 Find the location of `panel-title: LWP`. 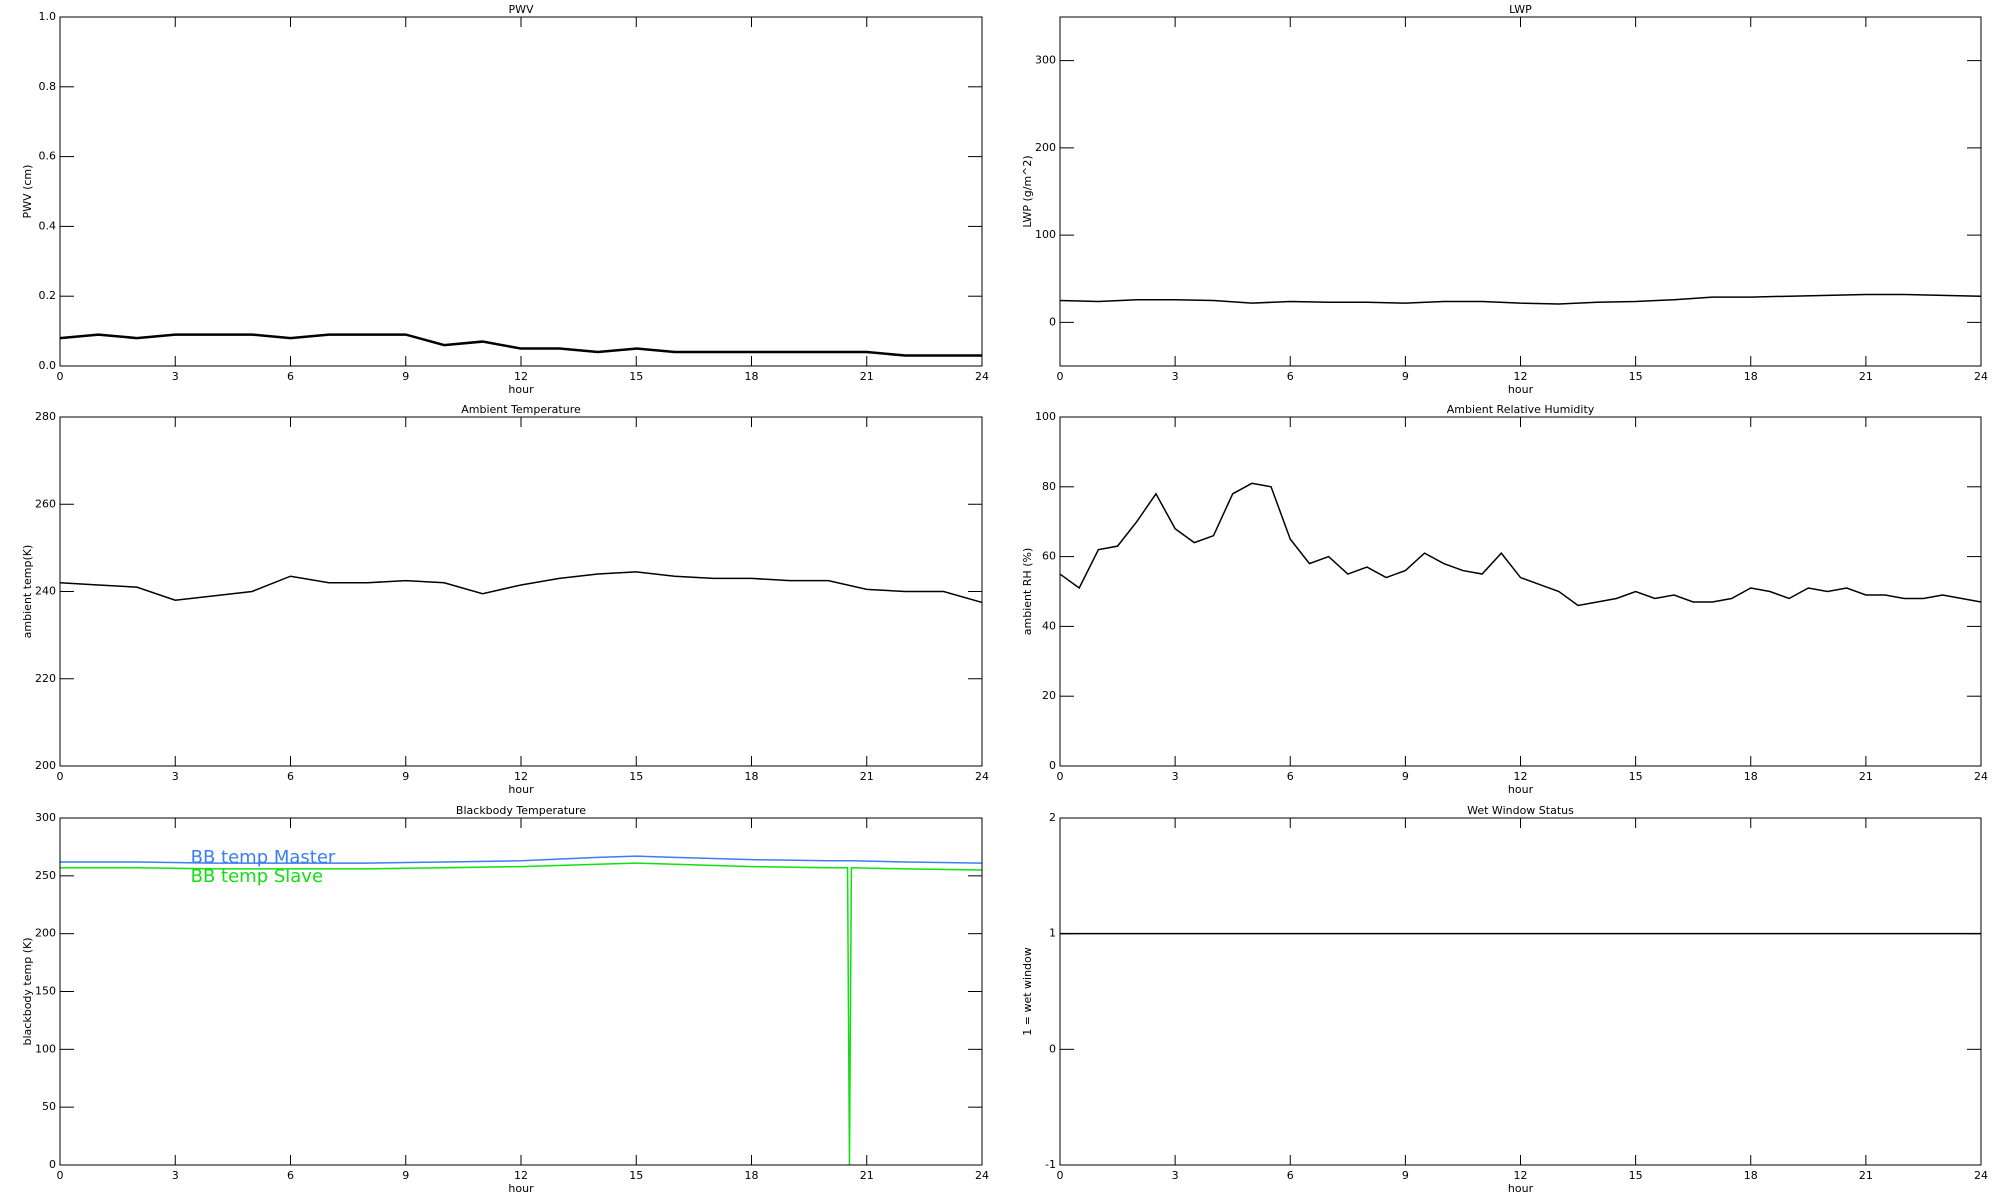

panel-title: LWP is located at coordinates (1520, 9).